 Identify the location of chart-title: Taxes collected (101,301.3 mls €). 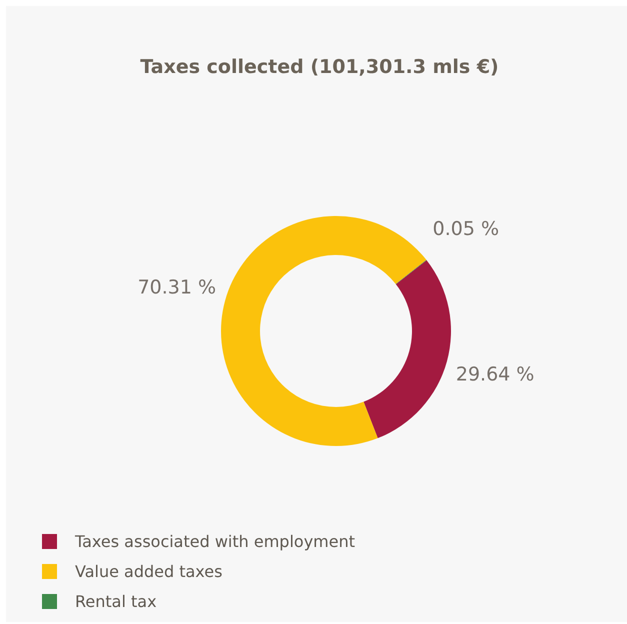
(319, 67).